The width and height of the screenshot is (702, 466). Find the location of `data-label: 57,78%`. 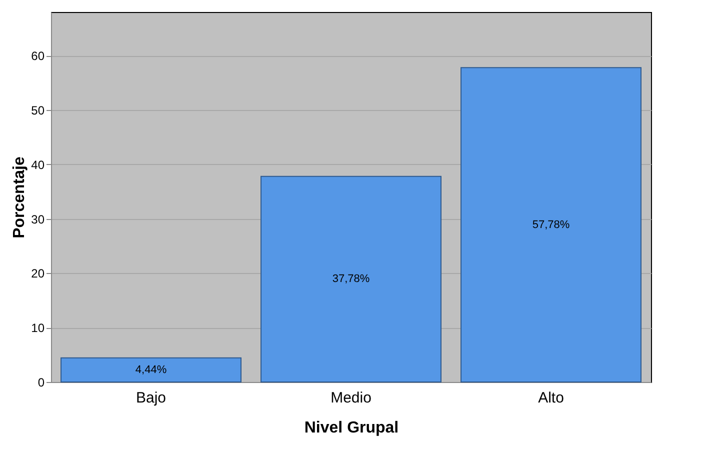

data-label: 57,78% is located at coordinates (551, 224).